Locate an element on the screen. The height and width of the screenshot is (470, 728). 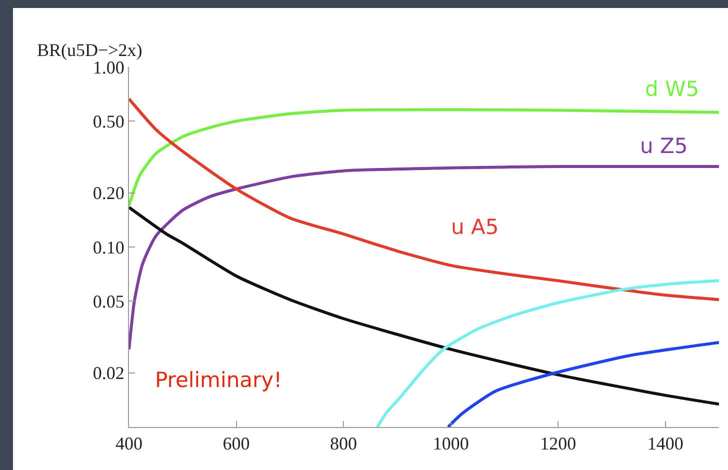
series-label: d W5 is located at coordinates (672, 89).